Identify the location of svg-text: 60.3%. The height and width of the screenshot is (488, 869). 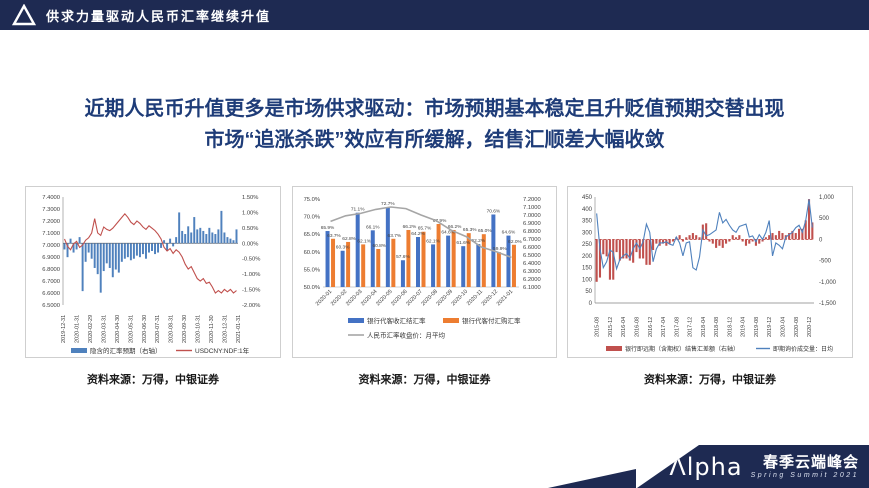
(343, 248).